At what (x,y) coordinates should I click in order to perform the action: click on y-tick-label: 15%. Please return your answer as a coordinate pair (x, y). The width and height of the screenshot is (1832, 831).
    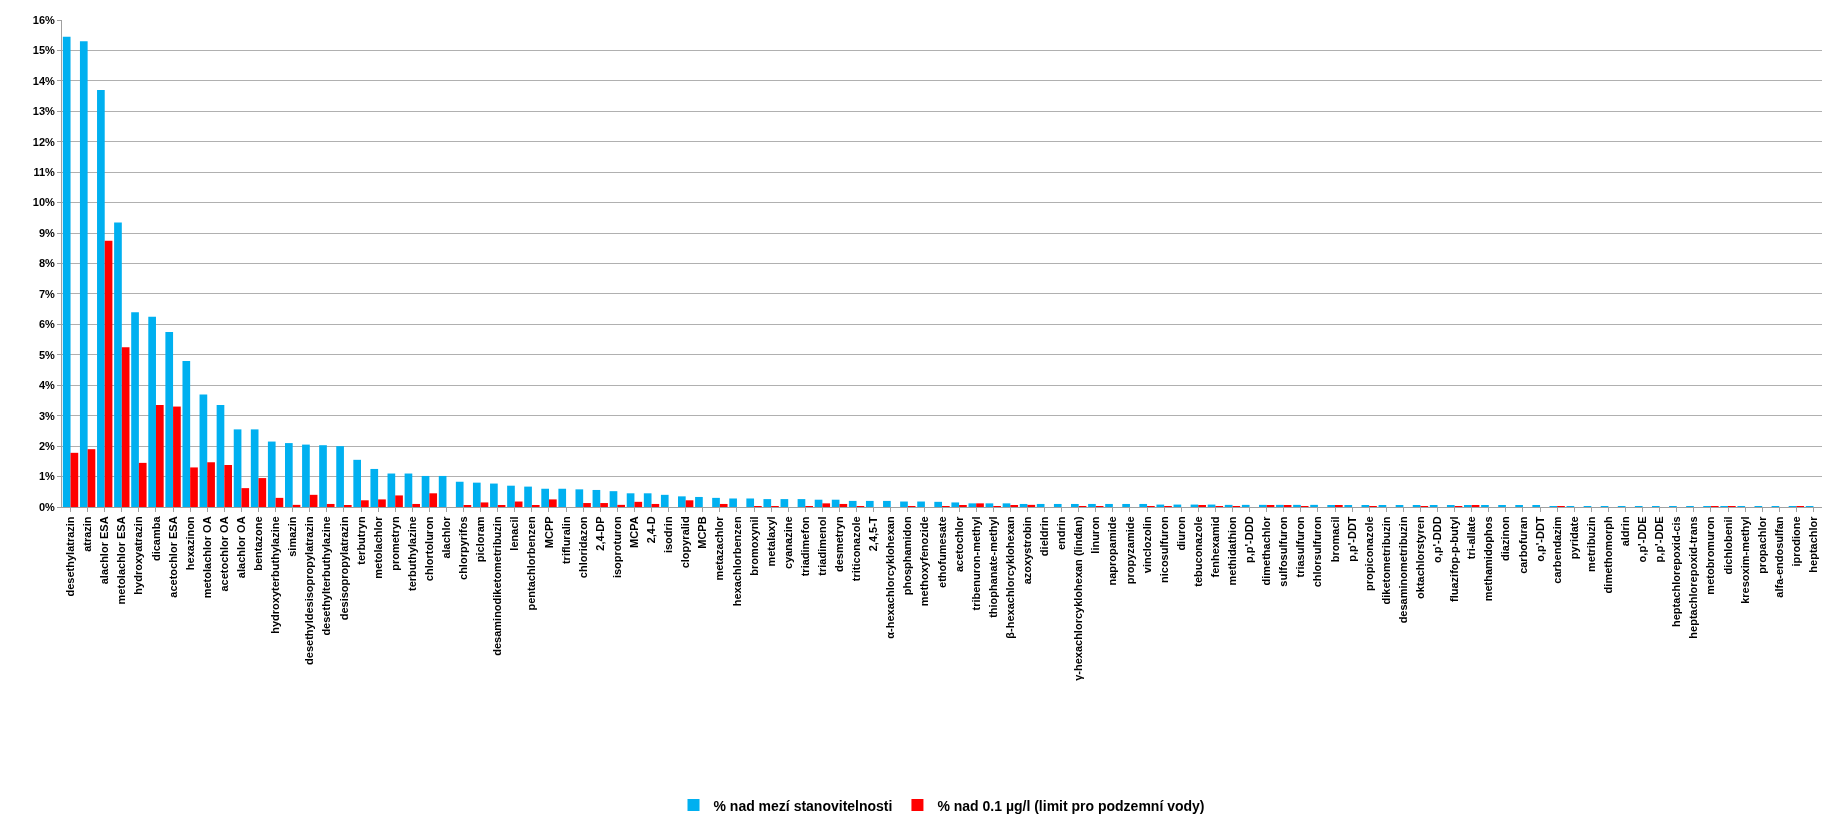
    Looking at the image, I should click on (43, 50).